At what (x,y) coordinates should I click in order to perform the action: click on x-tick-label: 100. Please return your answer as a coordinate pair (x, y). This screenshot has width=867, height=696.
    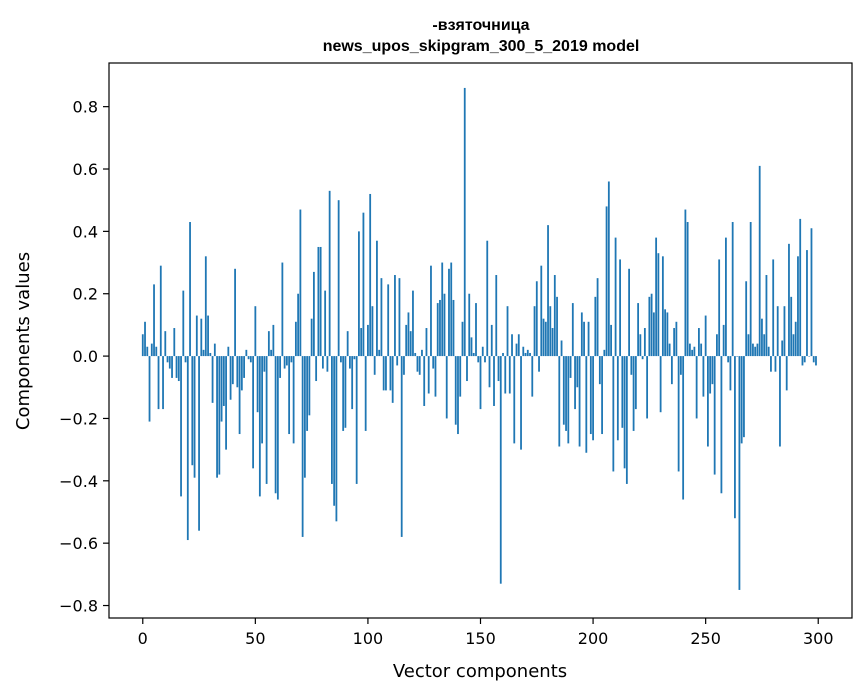
    Looking at the image, I should click on (368, 638).